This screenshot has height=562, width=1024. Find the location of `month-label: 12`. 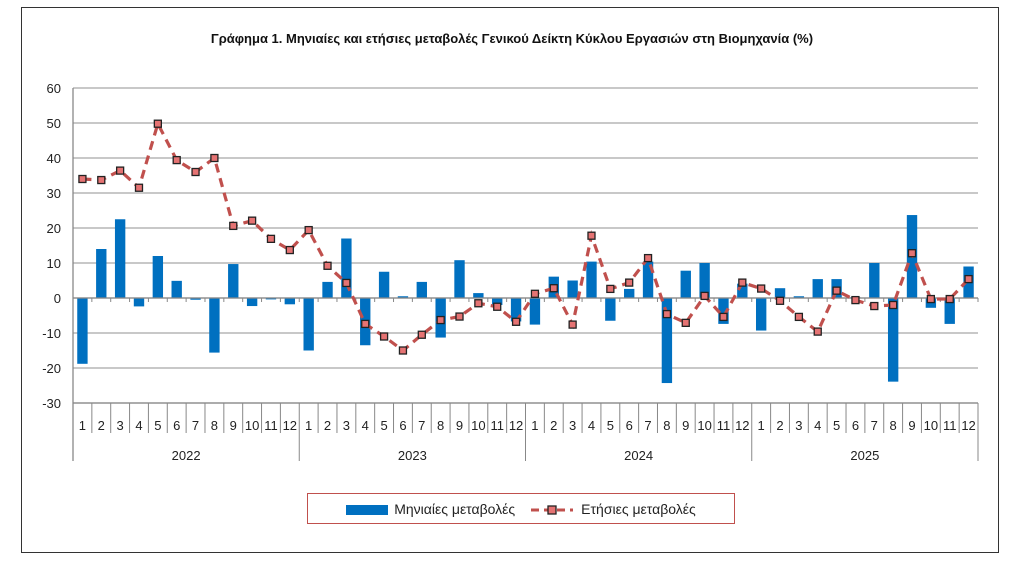

month-label: 12 is located at coordinates (516, 425).